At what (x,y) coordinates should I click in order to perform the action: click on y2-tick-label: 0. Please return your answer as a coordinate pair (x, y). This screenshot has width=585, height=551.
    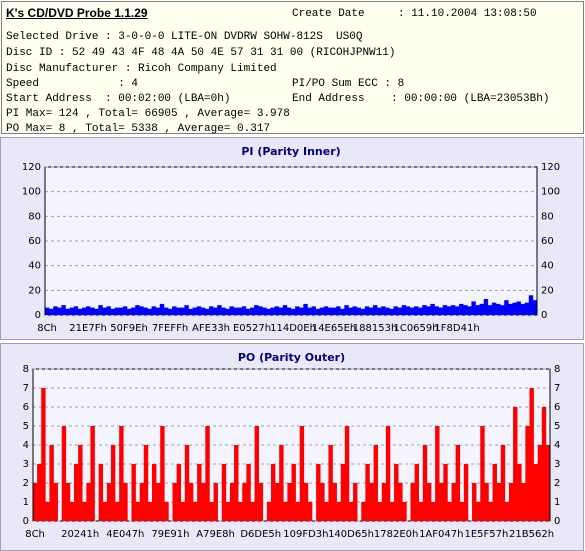
    Looking at the image, I should click on (544, 315).